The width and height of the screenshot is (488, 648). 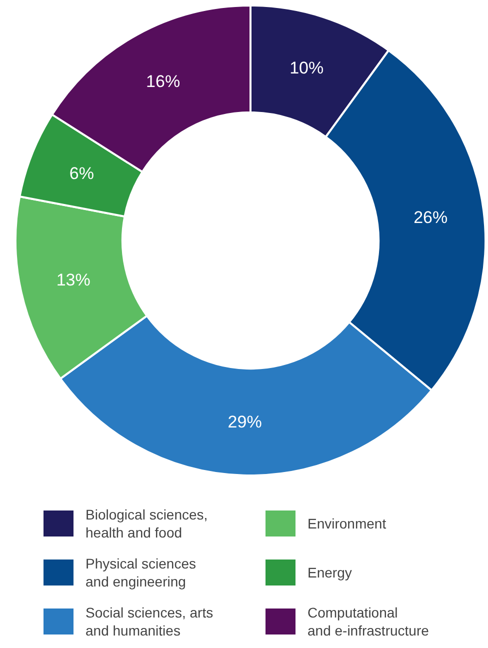 What do you see at coordinates (73, 280) in the screenshot?
I see `data-label: 13%` at bounding box center [73, 280].